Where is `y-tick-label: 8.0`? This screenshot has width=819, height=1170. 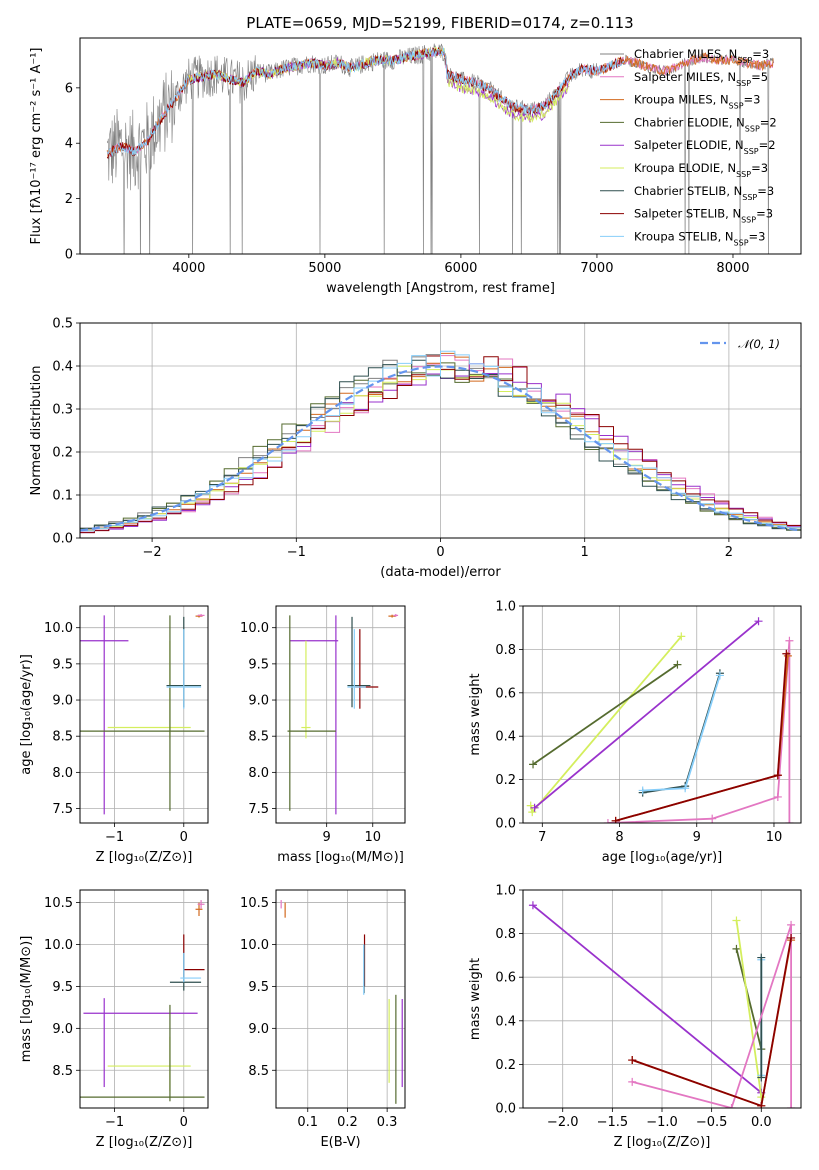
y-tick-label: 8.0 is located at coordinates (62, 773).